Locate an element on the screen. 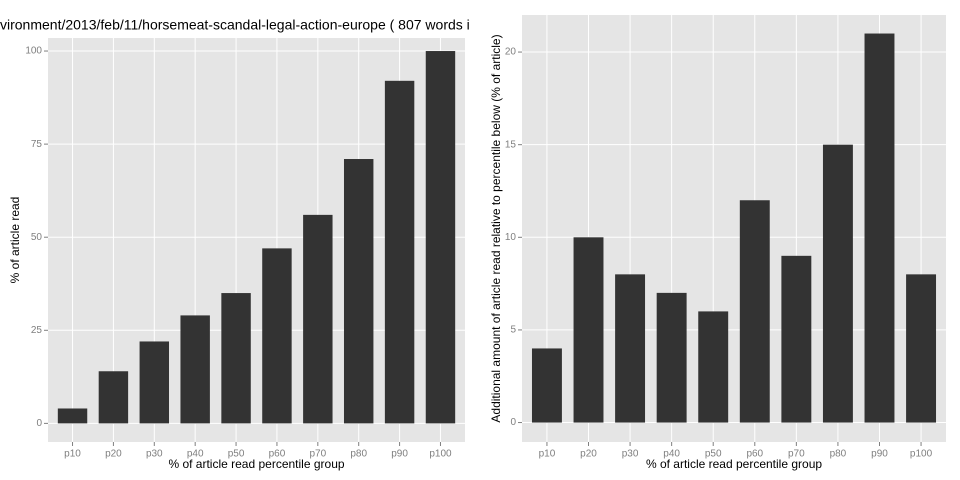 Image resolution: width=960 pixels, height=480 pixels. y-tick-label: 50 is located at coordinates (37, 237).